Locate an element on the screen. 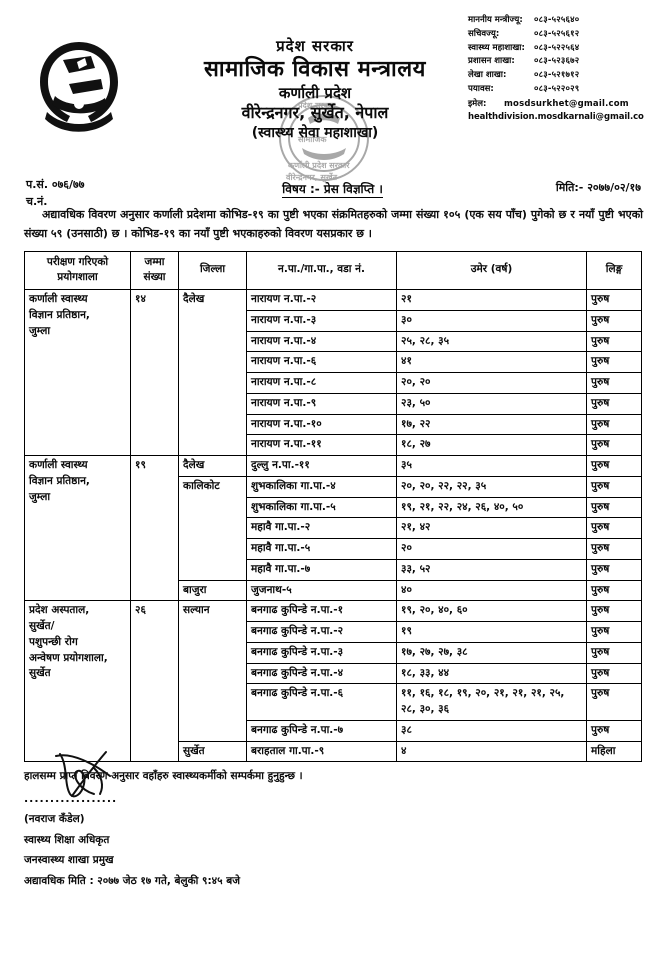 The image size is (665, 960). lab-line: कर्णाली स्वास्थ्य is located at coordinates (58, 299).